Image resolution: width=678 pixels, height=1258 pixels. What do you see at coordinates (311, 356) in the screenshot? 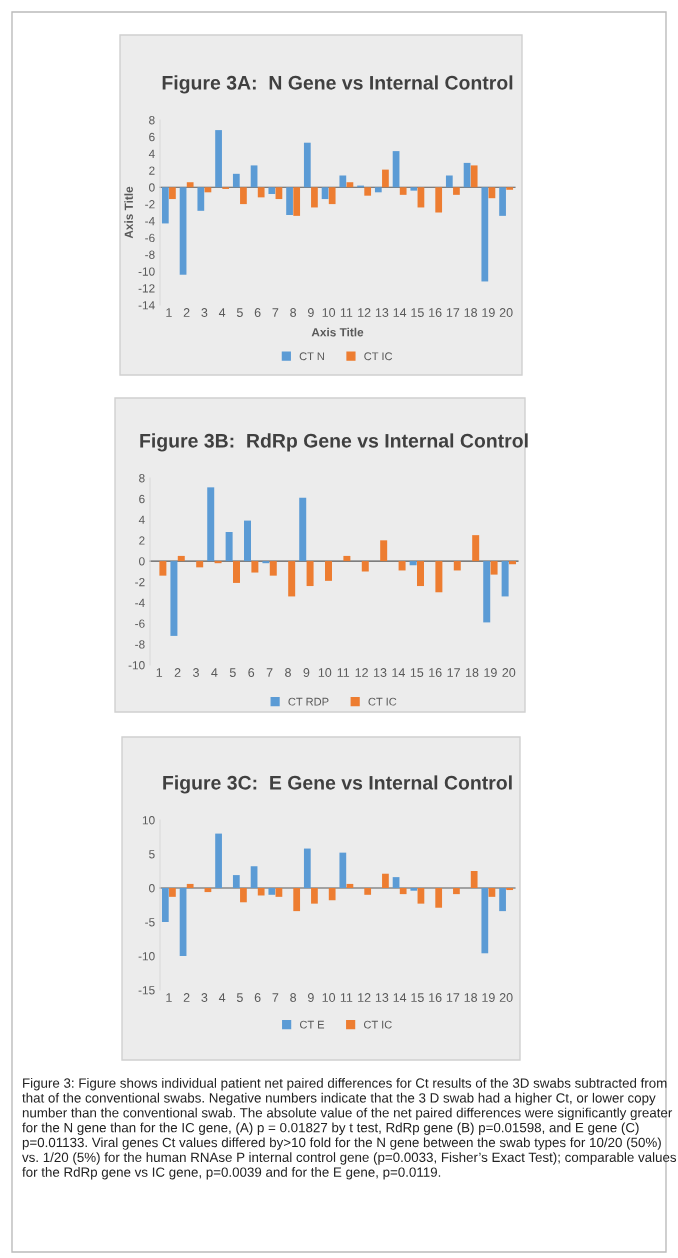
I see `legend-label: CT N` at bounding box center [311, 356].